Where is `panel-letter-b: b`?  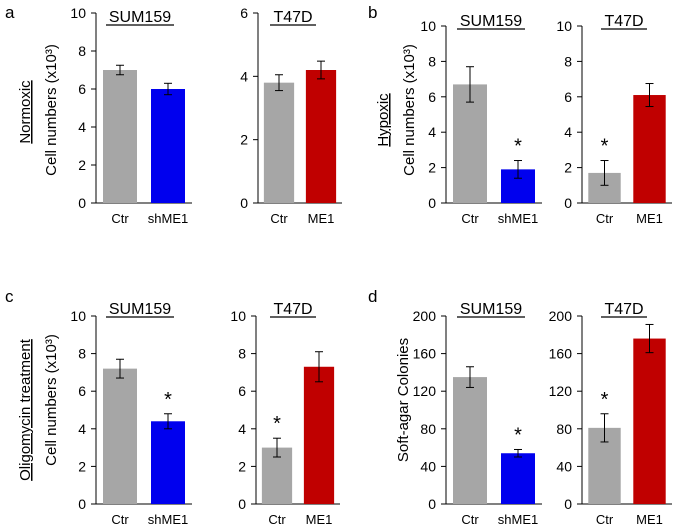
panel-letter-b: b is located at coordinates (372, 12).